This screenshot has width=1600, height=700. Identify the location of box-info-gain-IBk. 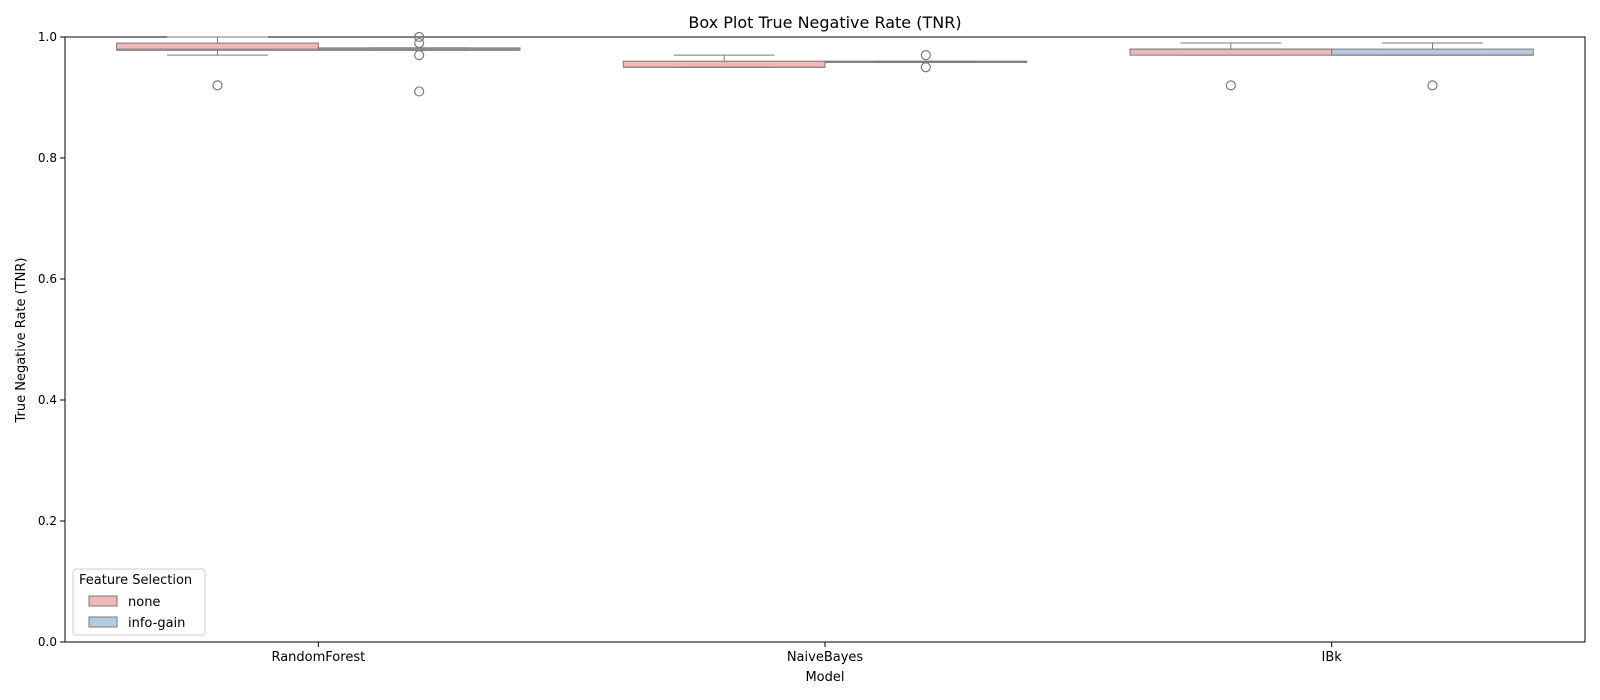
(1432, 66).